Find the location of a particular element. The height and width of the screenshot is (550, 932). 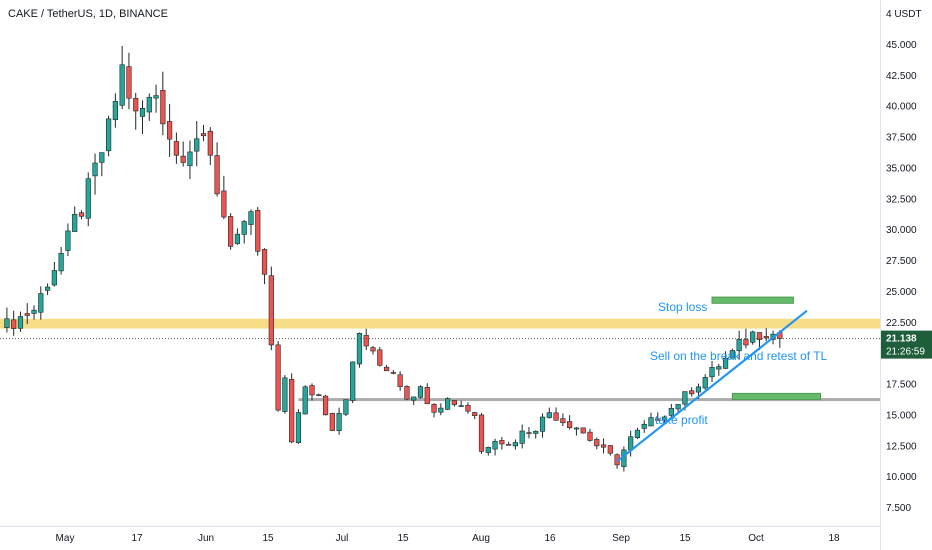

time-tick-label: 15 is located at coordinates (268, 538).